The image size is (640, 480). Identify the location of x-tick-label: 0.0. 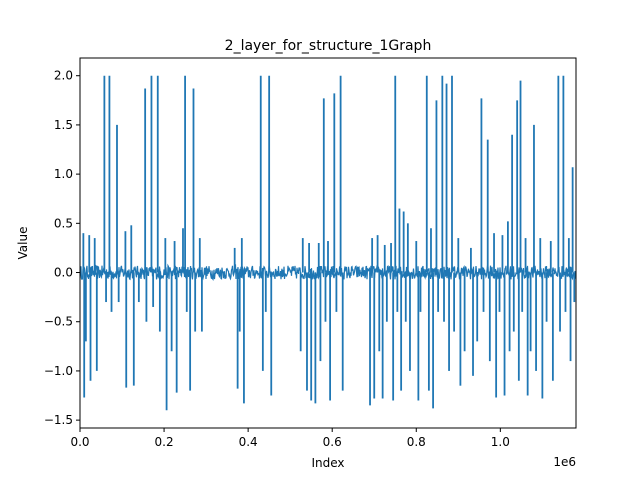
(79, 442).